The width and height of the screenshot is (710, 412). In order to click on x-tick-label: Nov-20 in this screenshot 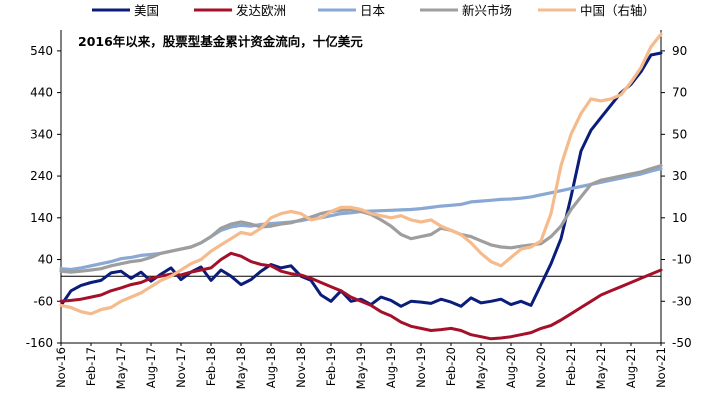, I will do `click(541, 367)`.